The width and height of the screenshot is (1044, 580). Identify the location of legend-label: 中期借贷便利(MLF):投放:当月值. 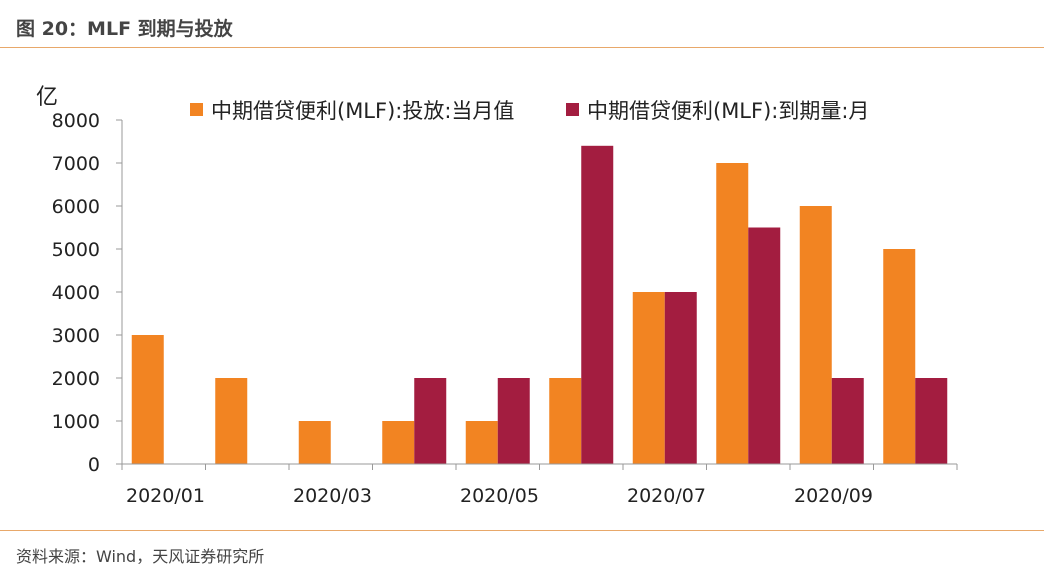
(362, 111).